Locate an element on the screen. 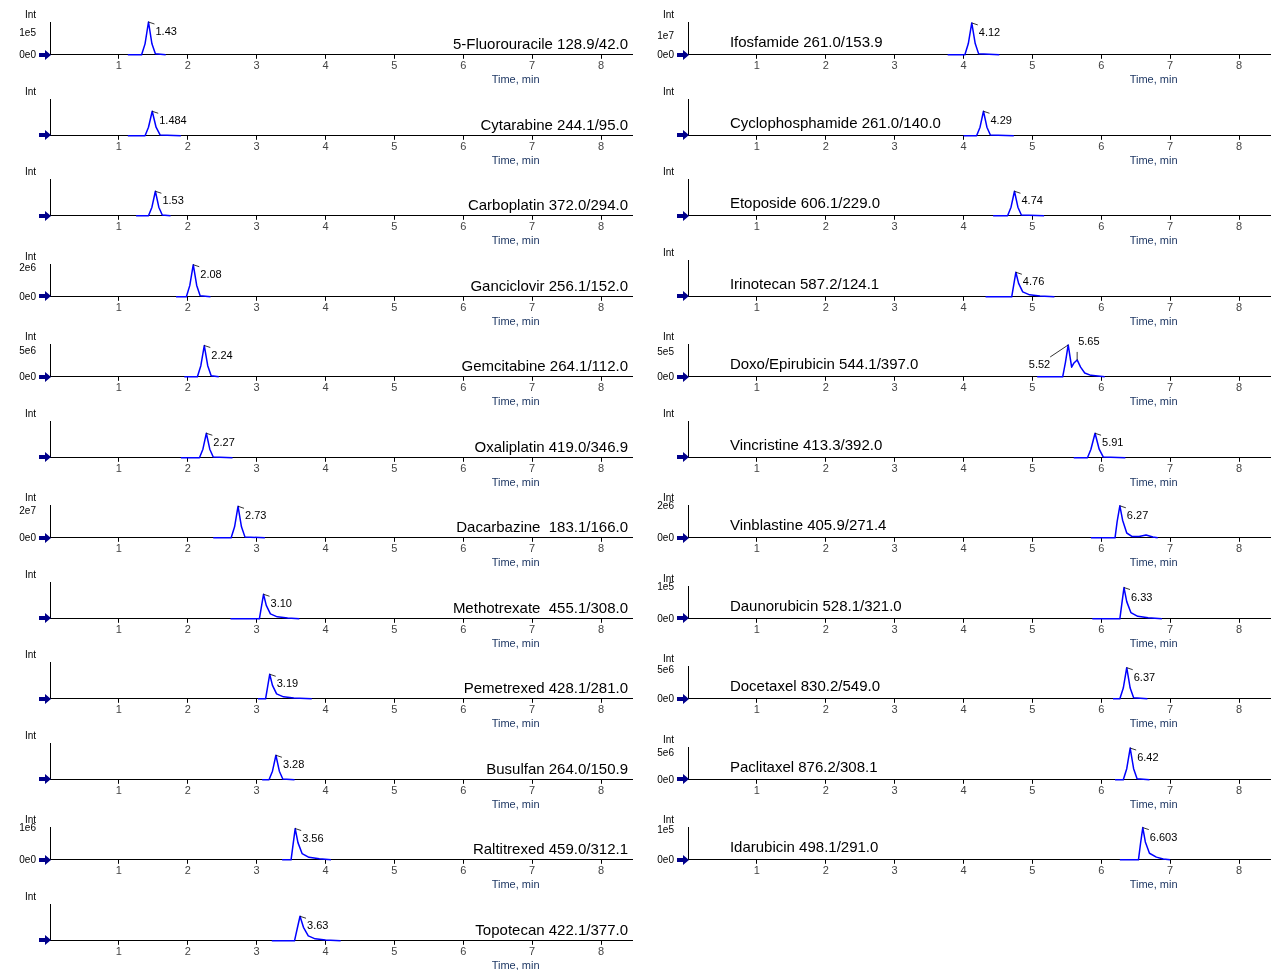 This screenshot has height=970, width=1276. annotation: 1.484 is located at coordinates (173, 119).